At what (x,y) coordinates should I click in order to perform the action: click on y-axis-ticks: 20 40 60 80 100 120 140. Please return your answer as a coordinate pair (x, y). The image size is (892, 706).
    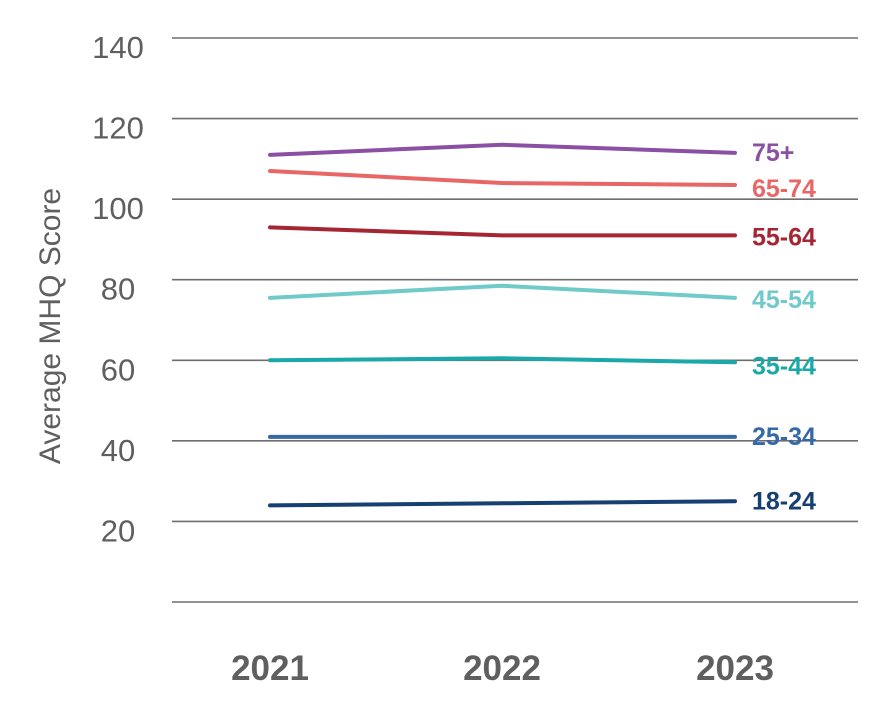
    Looking at the image, I should click on (118, 289).